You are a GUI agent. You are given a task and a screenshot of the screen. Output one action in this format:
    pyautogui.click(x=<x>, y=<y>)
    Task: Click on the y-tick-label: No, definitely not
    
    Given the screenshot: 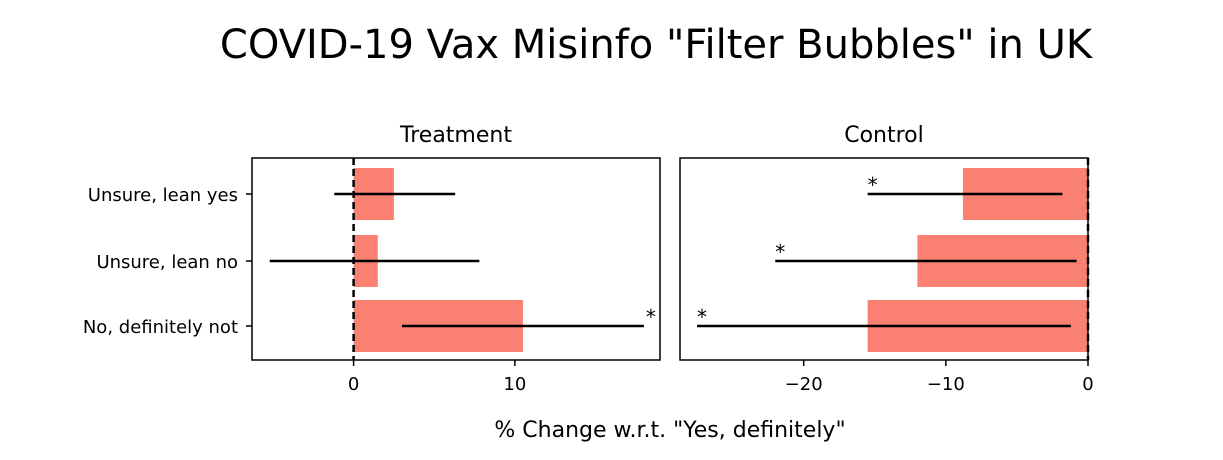 What is the action you would take?
    pyautogui.click(x=160, y=327)
    